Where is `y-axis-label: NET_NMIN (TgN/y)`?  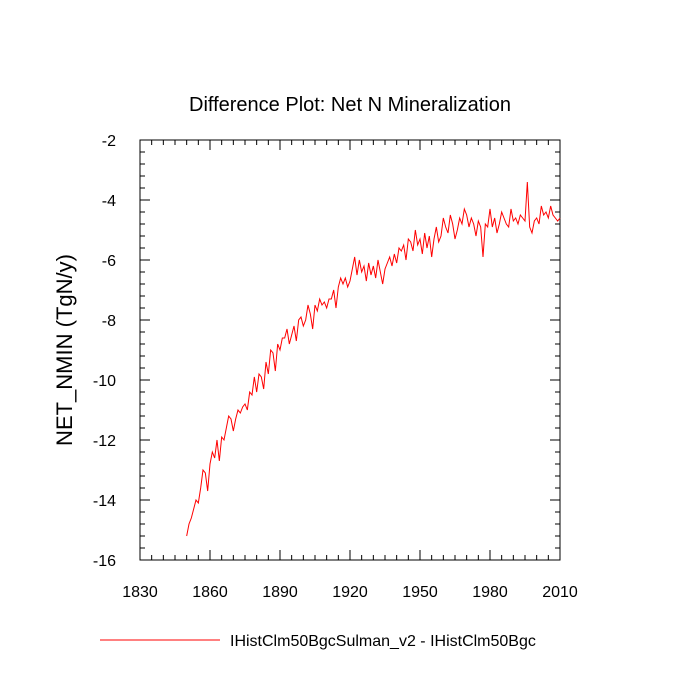
y-axis-label: NET_NMIN (TgN/y) is located at coordinates (64, 350).